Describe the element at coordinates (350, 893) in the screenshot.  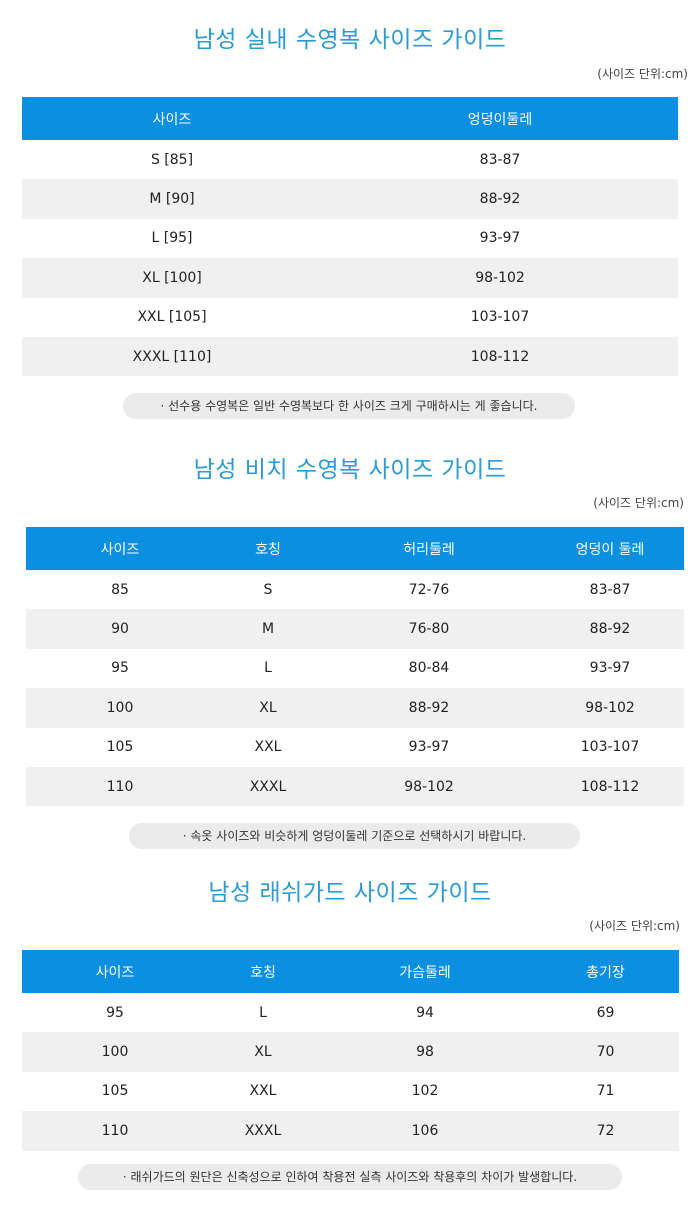
I see `section-title: 남성 래쉬가드 사이즈 가이드` at that location.